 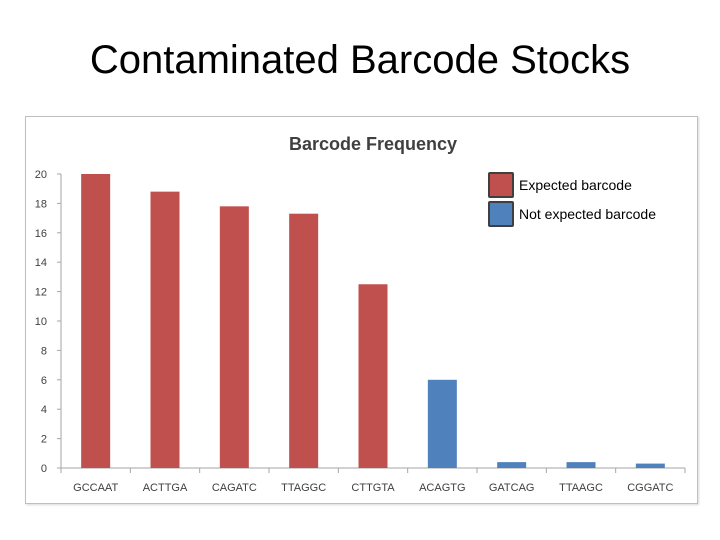 I want to click on legend-swatch-not-expected, so click(x=501, y=214).